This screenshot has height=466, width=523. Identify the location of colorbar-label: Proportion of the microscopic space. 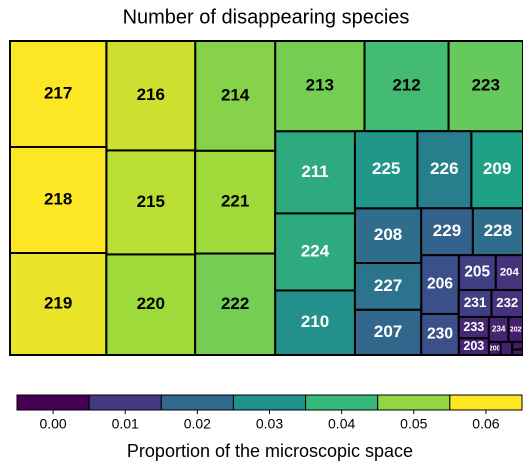
(270, 451).